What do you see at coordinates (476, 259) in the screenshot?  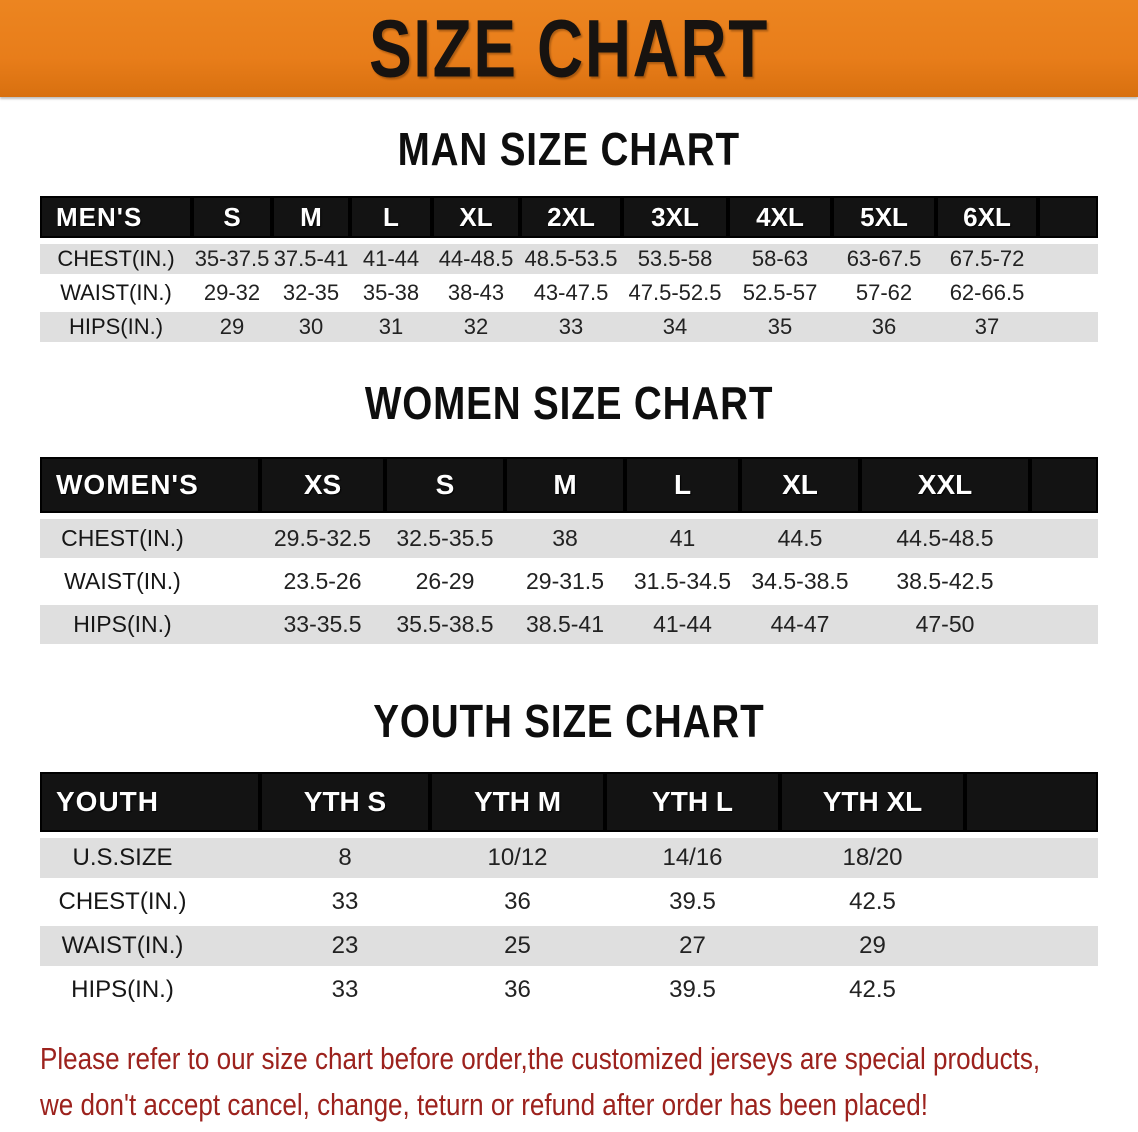 I see `table-cell: 44-48.5` at bounding box center [476, 259].